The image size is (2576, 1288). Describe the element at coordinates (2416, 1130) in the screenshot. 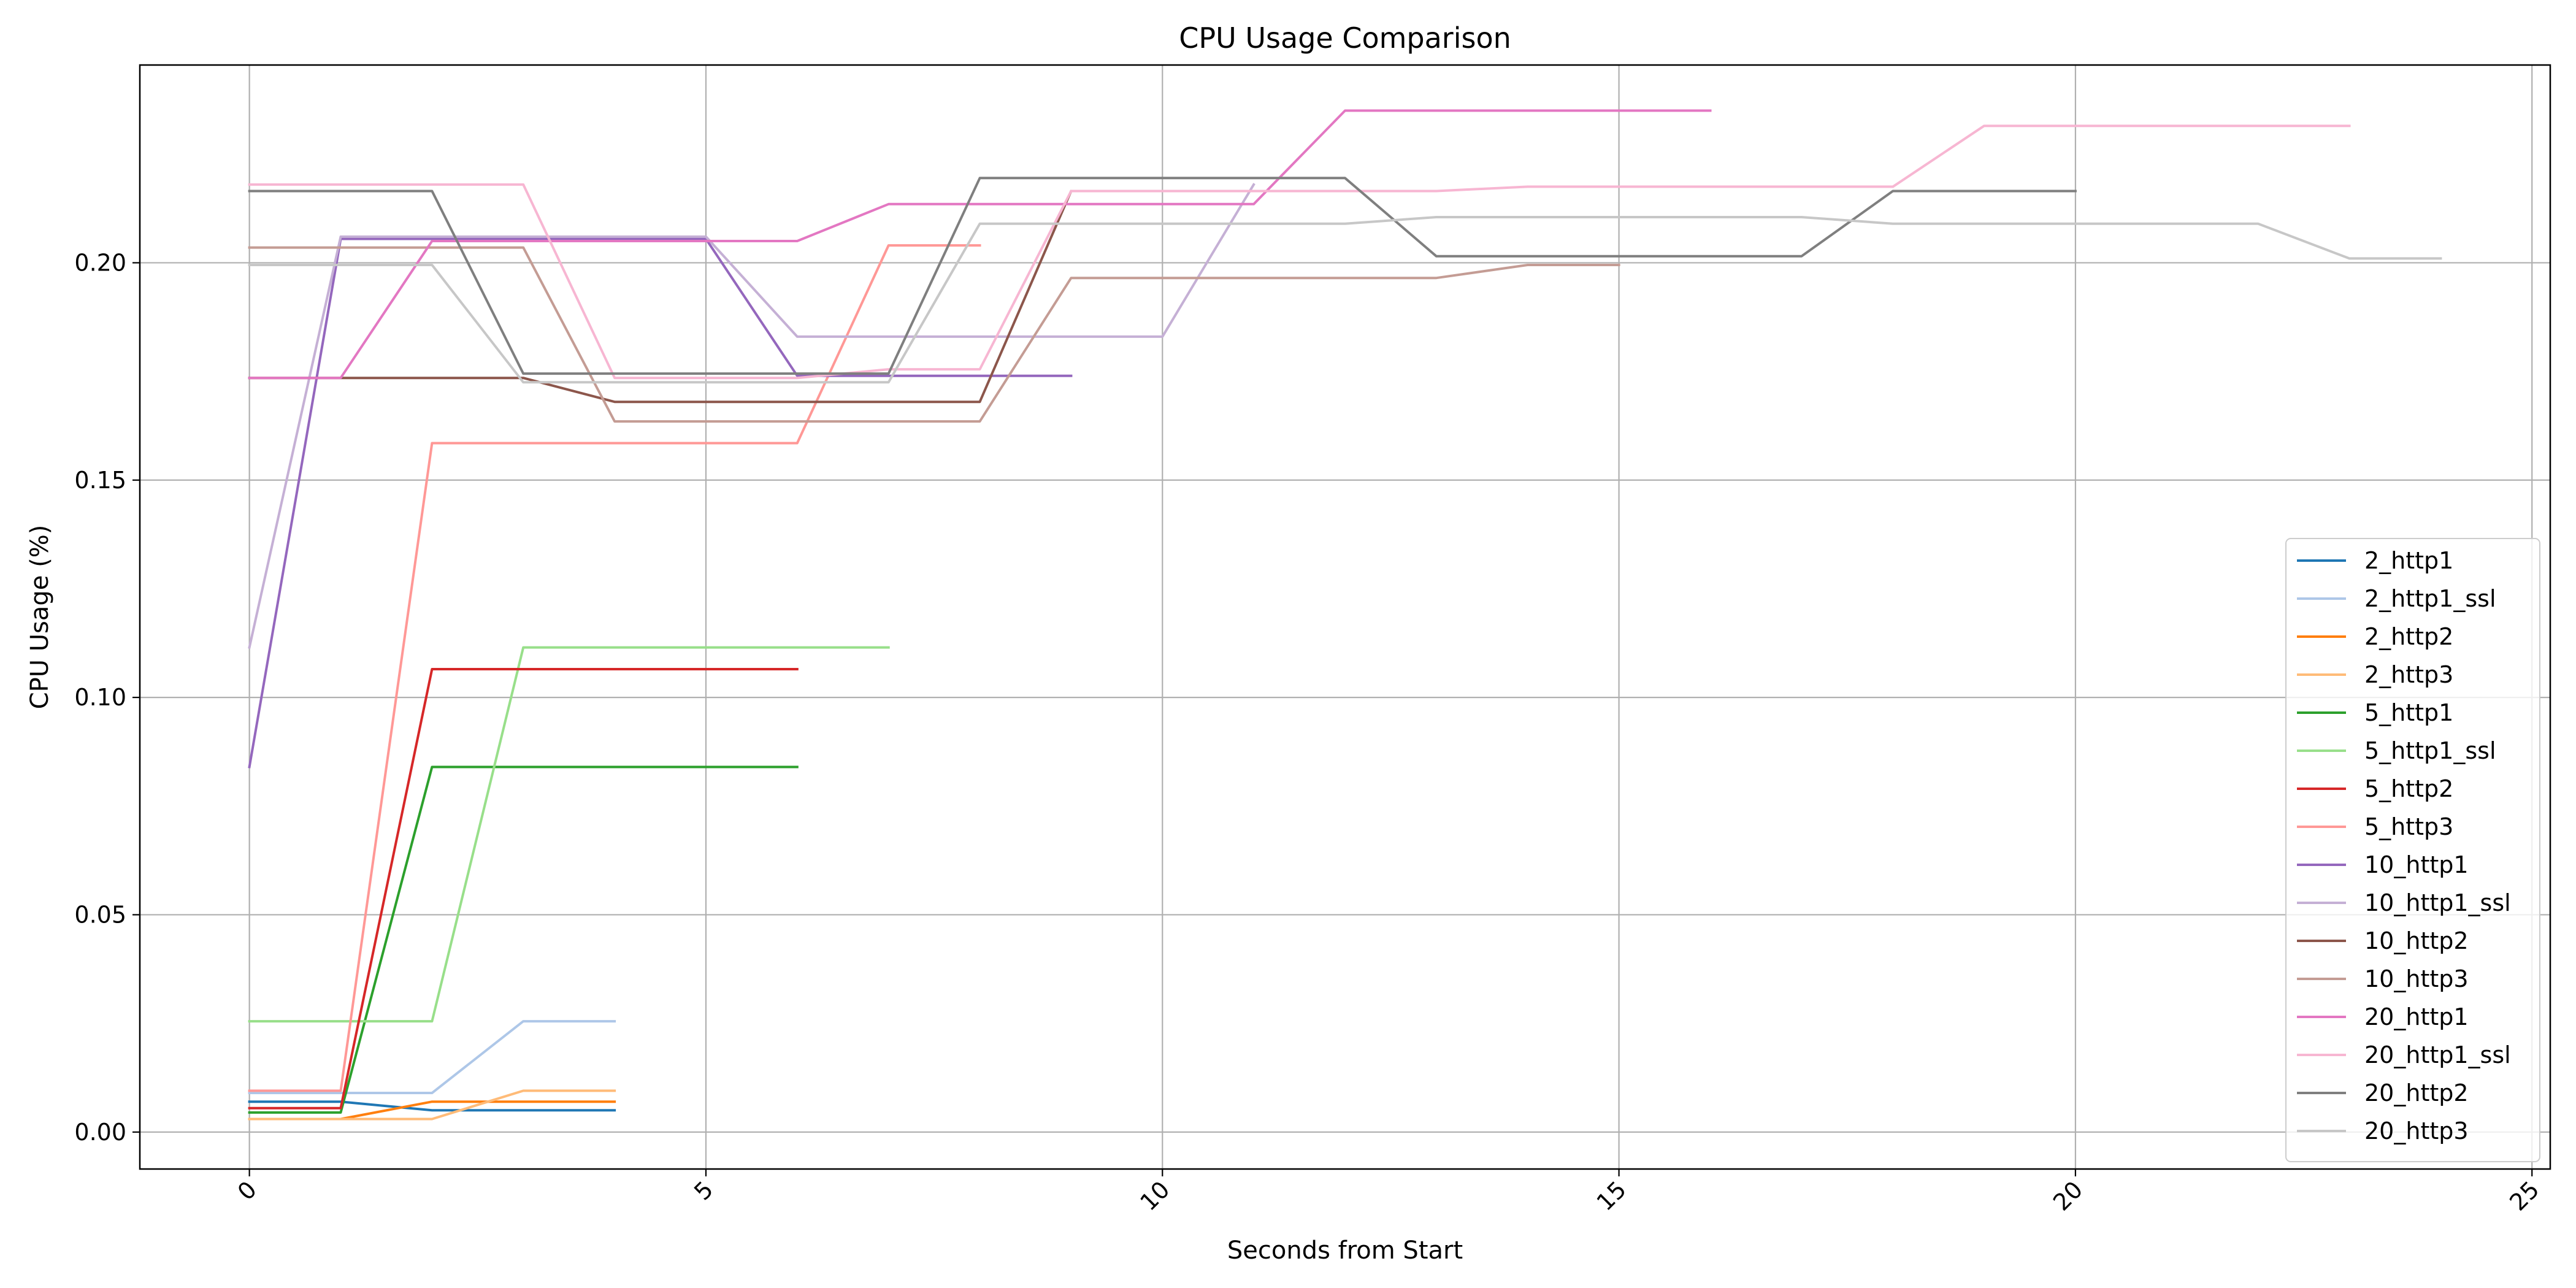

I see `legend-label: 20_http3` at that location.